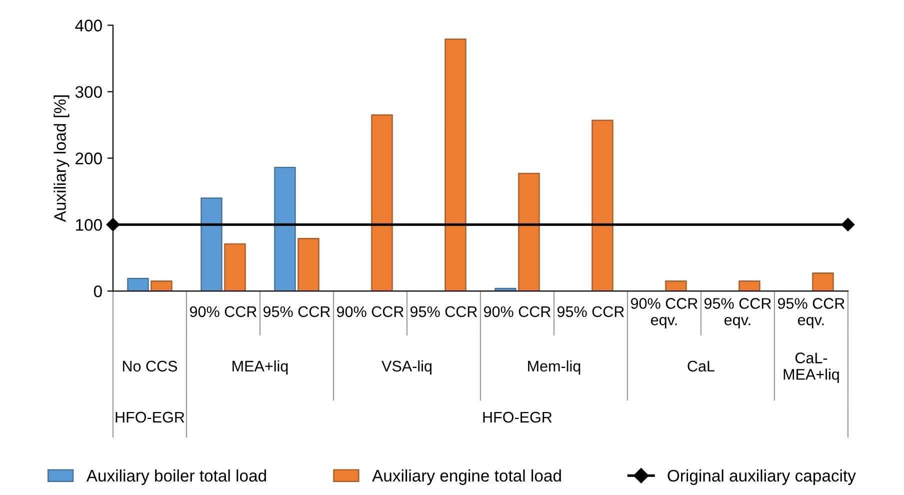  Describe the element at coordinates (260, 367) in the screenshot. I see `text: MEA+liq` at that location.